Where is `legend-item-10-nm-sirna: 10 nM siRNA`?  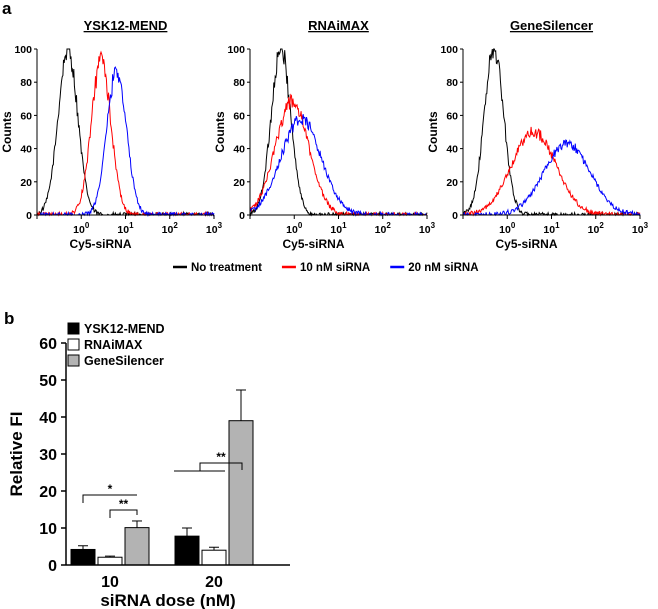
legend-item-10-nm-sirna: 10 nM siRNA is located at coordinates (325, 268).